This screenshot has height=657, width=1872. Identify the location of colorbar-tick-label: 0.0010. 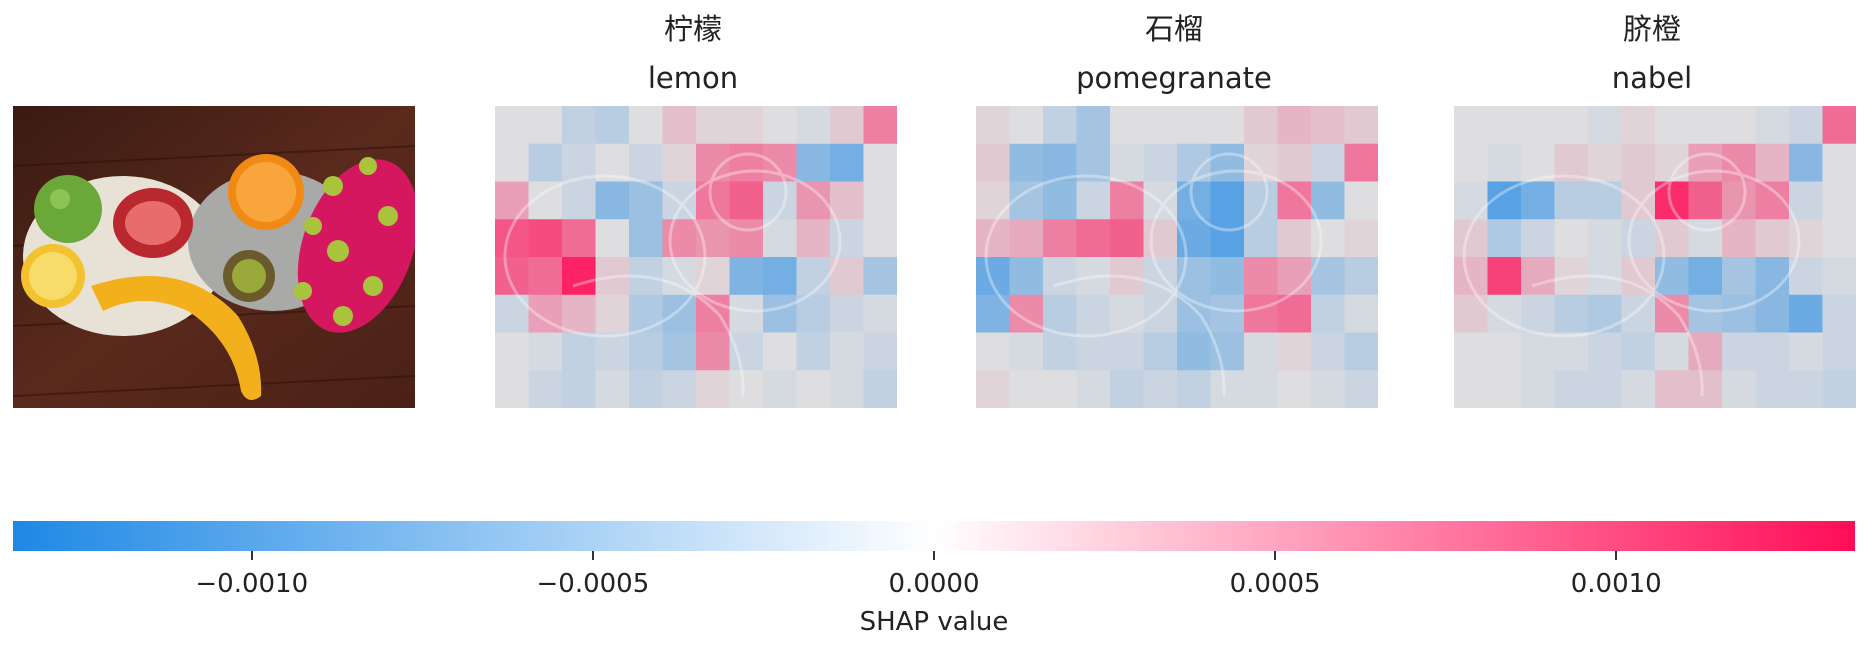
(1616, 584).